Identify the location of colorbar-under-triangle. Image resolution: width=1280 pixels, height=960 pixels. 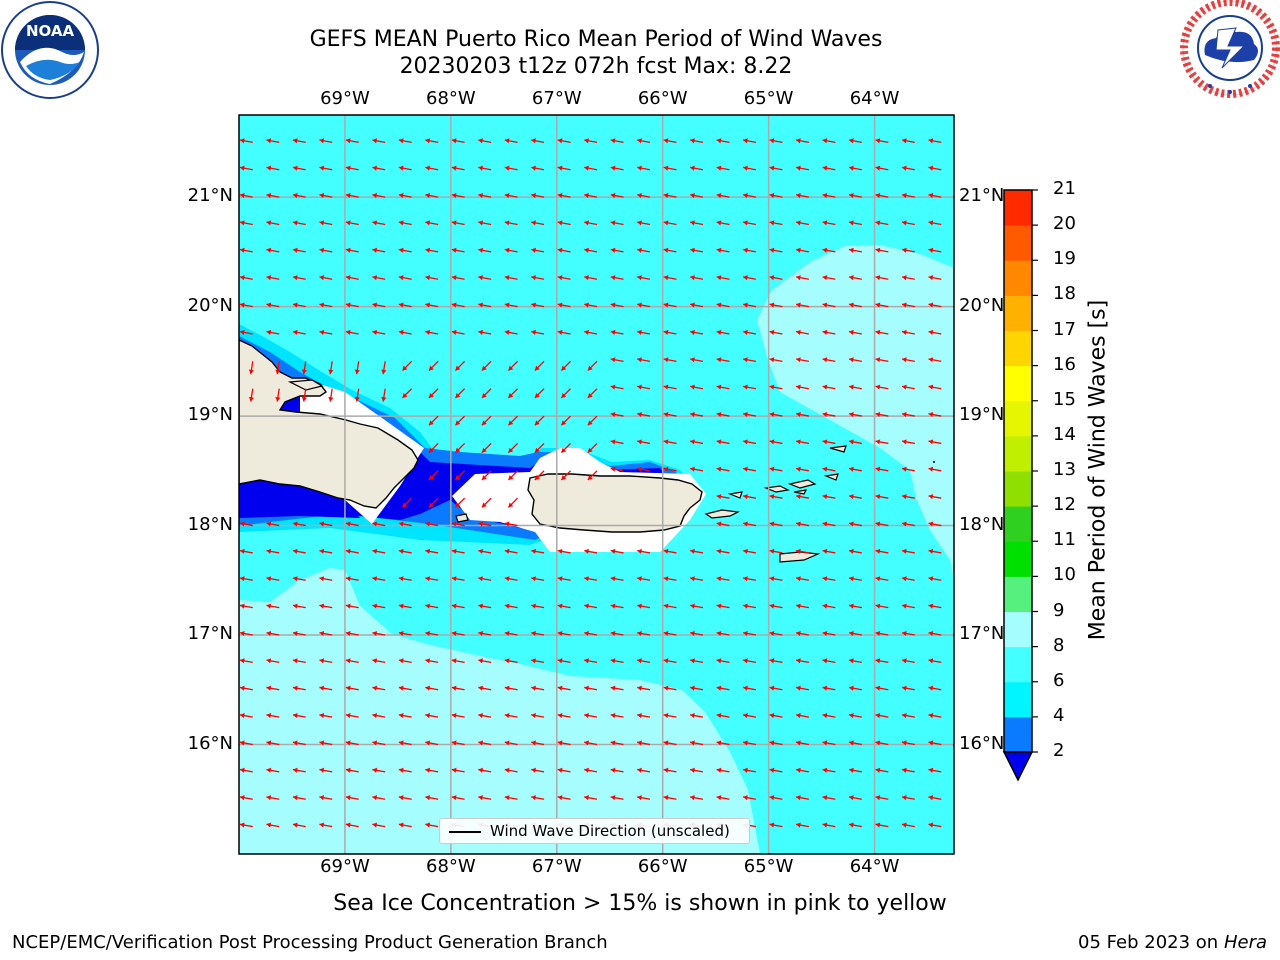
(1018, 766).